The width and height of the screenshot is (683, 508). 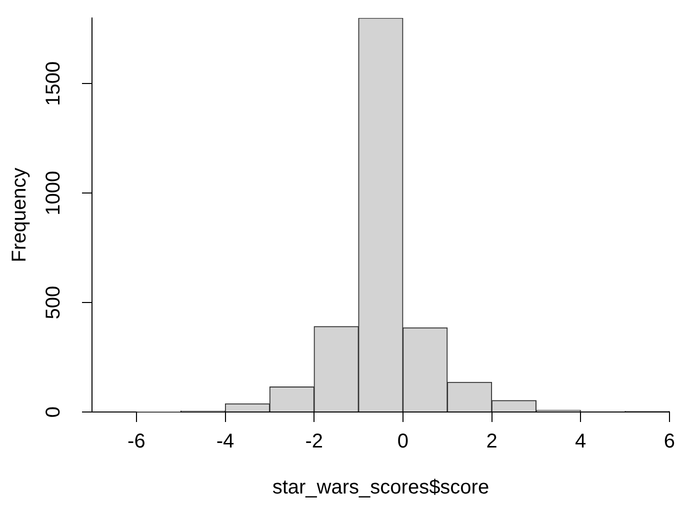 What do you see at coordinates (19, 215) in the screenshot?
I see `y-axis-title: Frequency` at bounding box center [19, 215].